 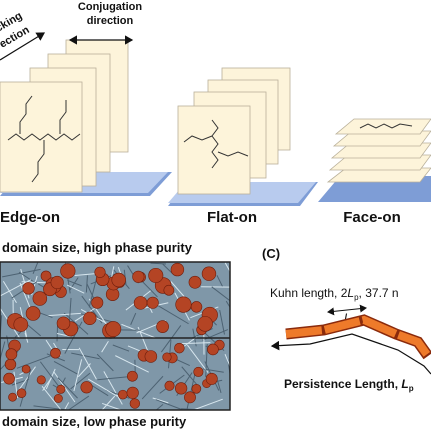 What do you see at coordinates (379, 293) in the screenshot?
I see `kuhn-suffix: , 37.7 n` at bounding box center [379, 293].